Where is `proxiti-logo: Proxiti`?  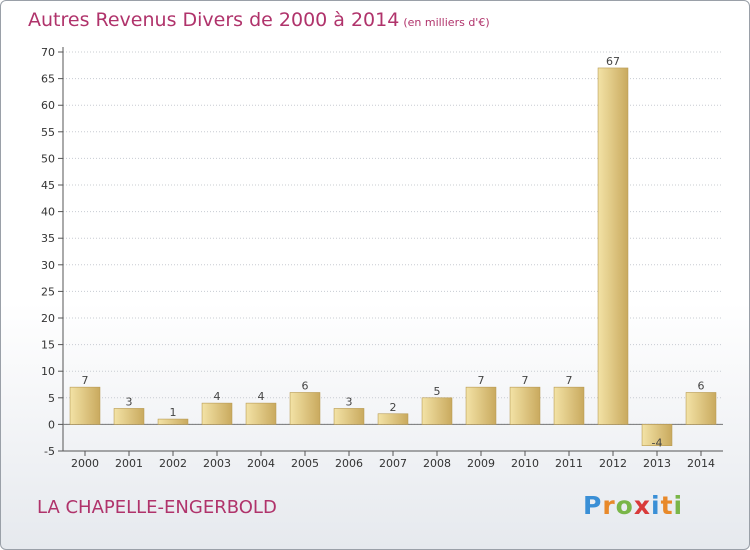
proxiti-logo: Proxiti is located at coordinates (633, 505).